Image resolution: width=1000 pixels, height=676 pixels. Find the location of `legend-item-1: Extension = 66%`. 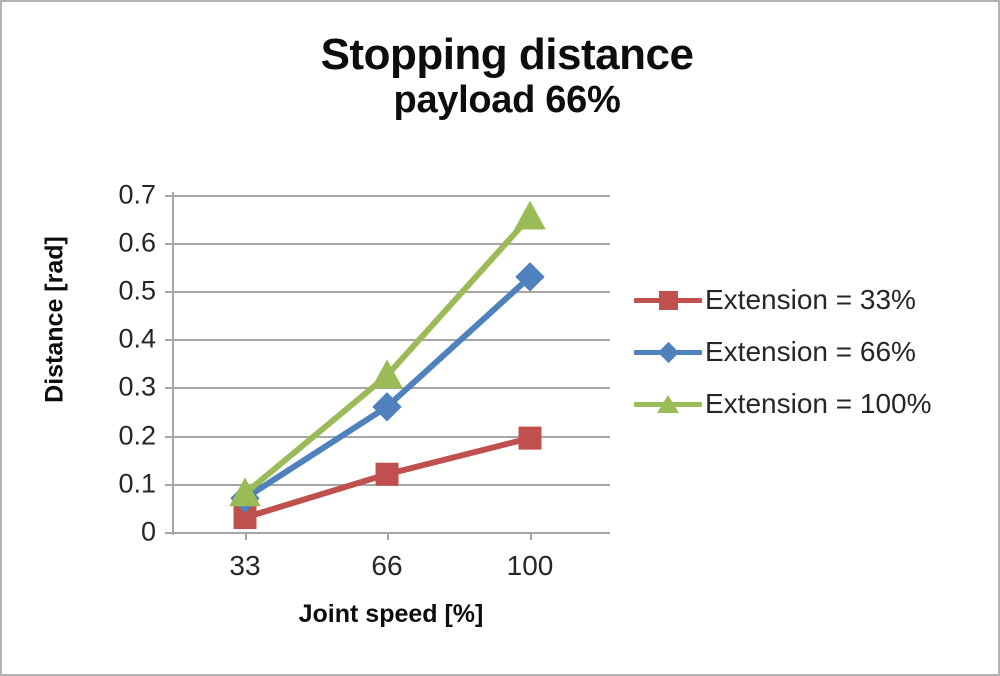

legend-item-1: Extension = 66% is located at coordinates (809, 352).